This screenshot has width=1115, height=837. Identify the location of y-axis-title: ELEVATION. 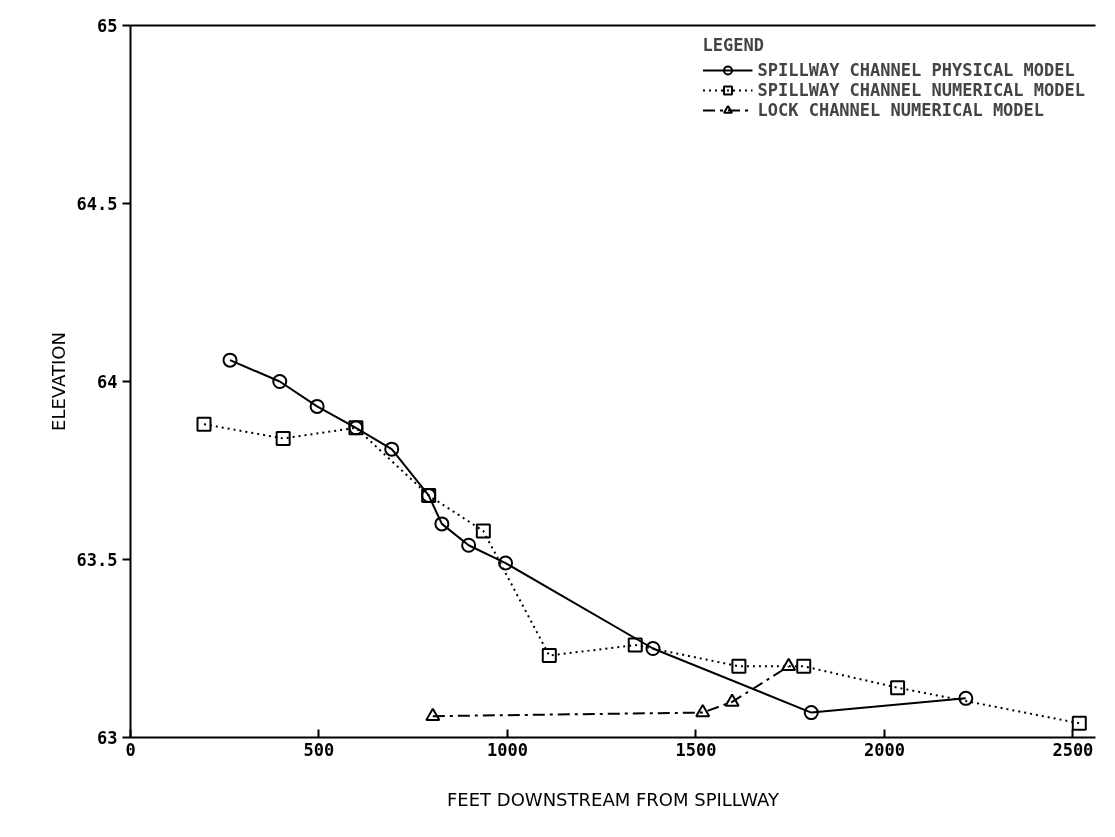
(58, 381).